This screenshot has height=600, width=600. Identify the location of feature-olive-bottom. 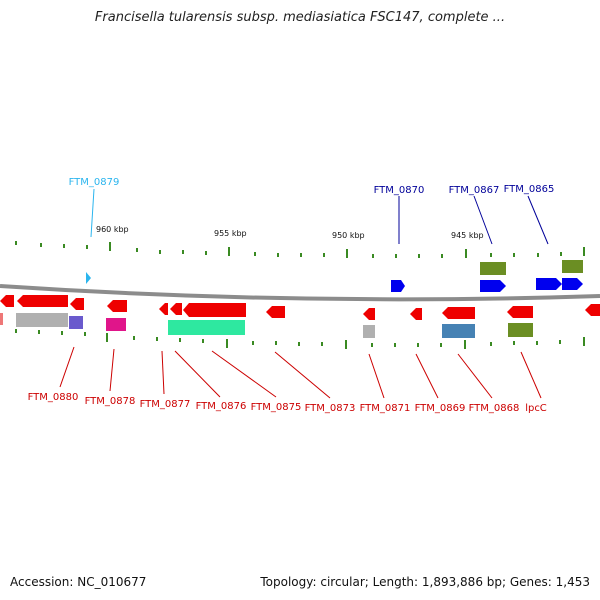
(520, 330).